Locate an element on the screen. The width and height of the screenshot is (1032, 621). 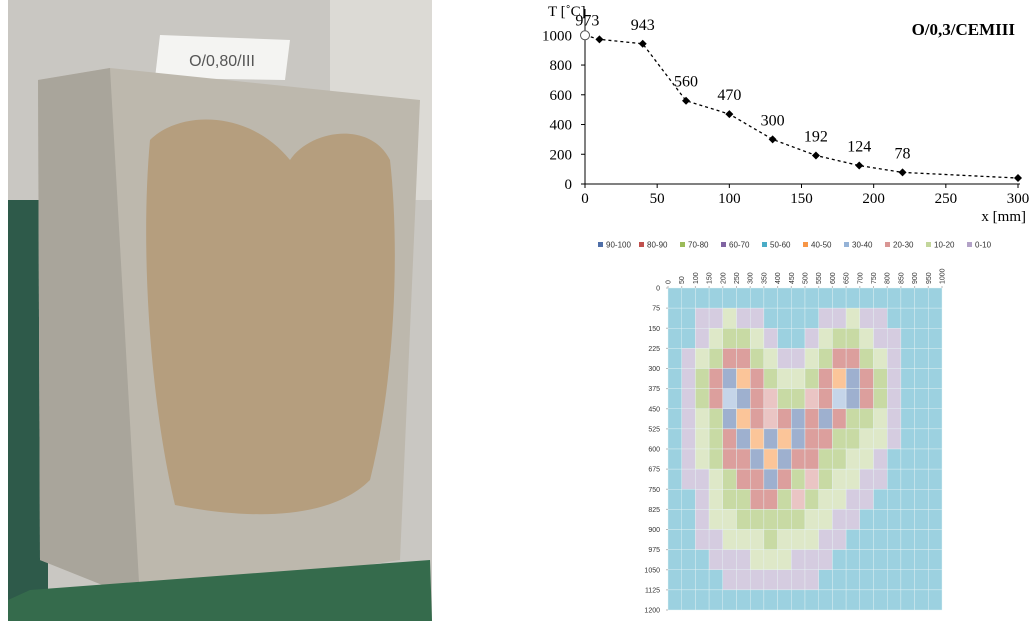
legend-label: 20-30 is located at coordinates (903, 245).